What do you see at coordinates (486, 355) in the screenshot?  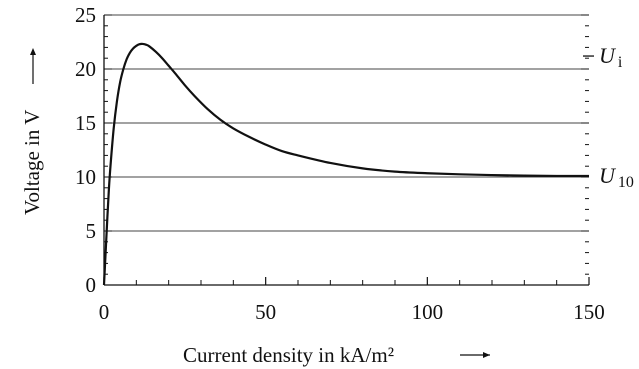 I see `x-axis-arrow-head` at bounding box center [486, 355].